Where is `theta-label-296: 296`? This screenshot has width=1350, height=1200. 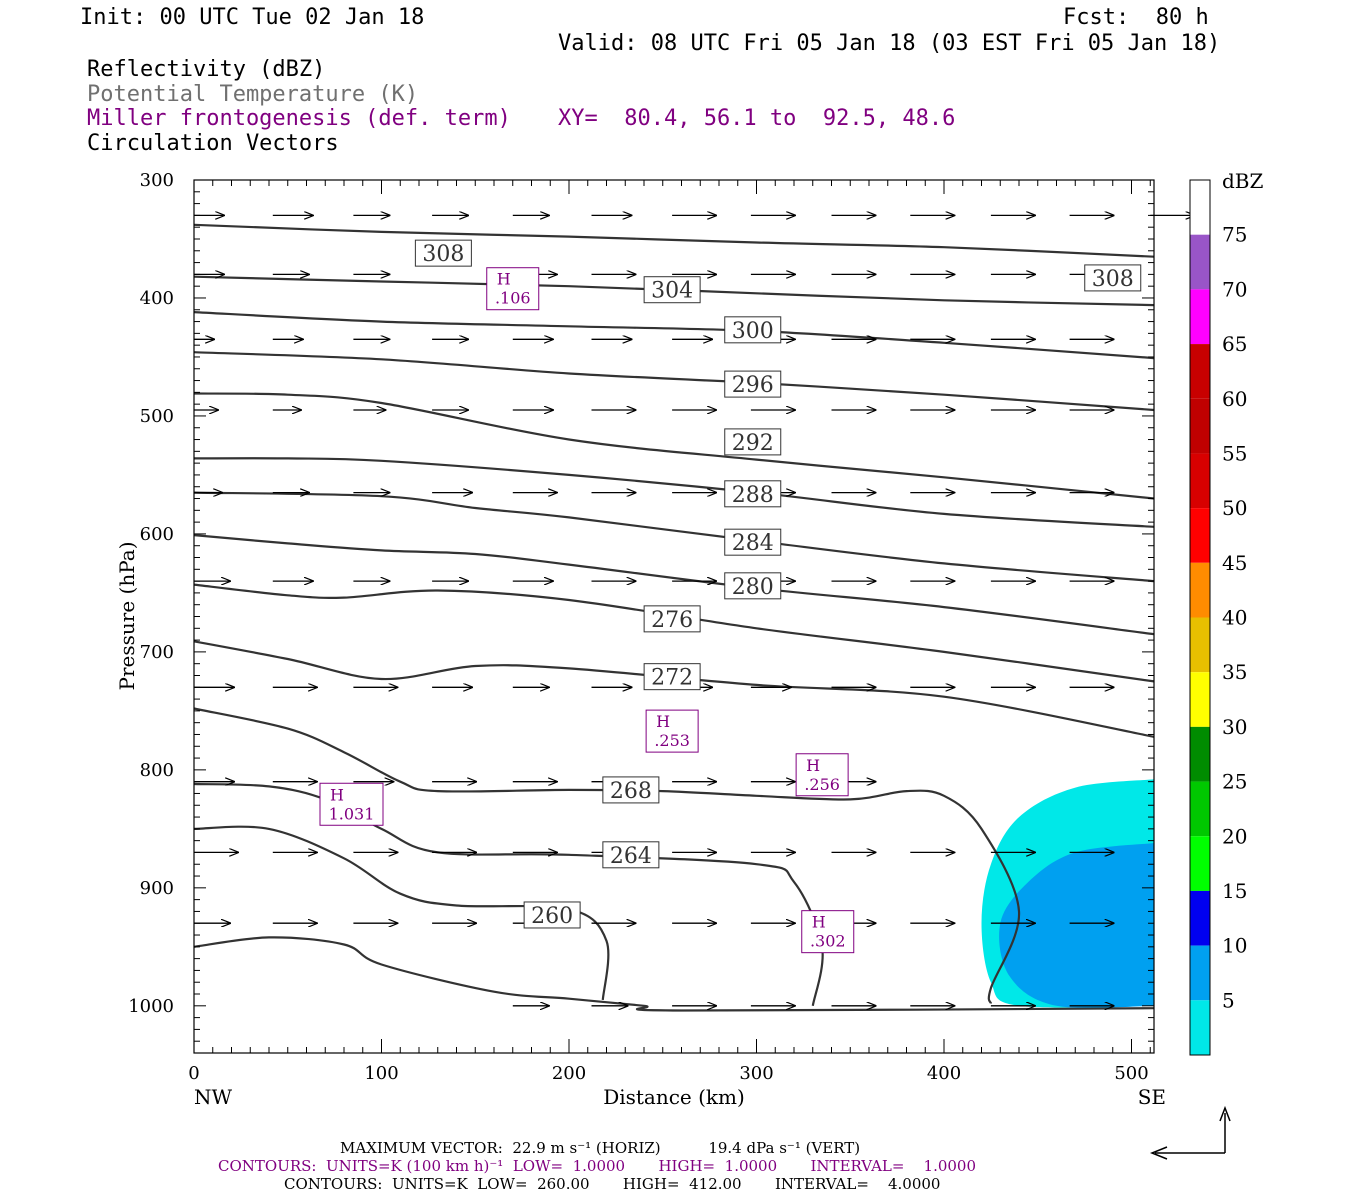
theta-label-296: 296 is located at coordinates (753, 384).